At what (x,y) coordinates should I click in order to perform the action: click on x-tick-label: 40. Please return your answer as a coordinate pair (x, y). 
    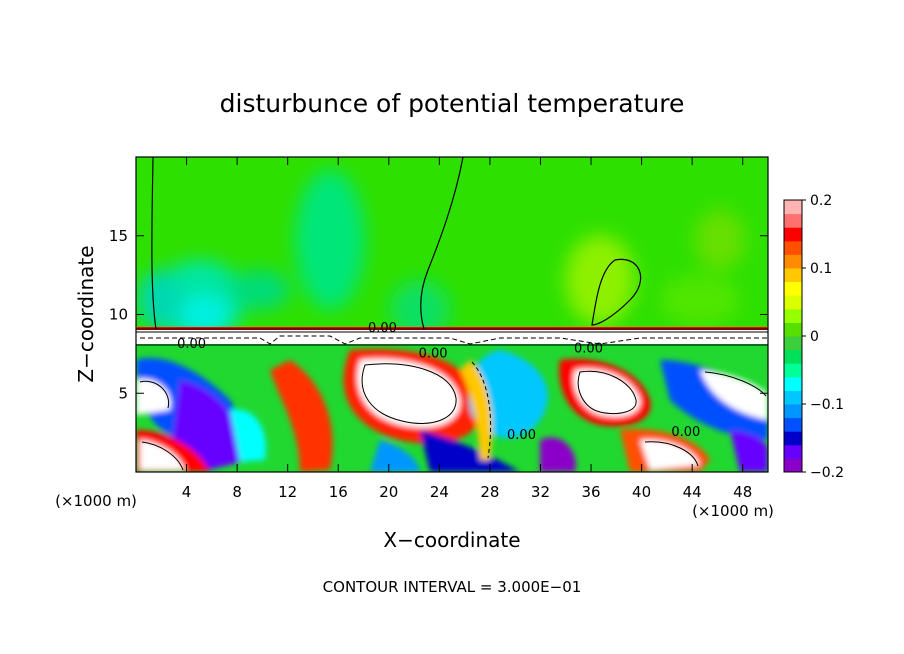
    Looking at the image, I should click on (641, 492).